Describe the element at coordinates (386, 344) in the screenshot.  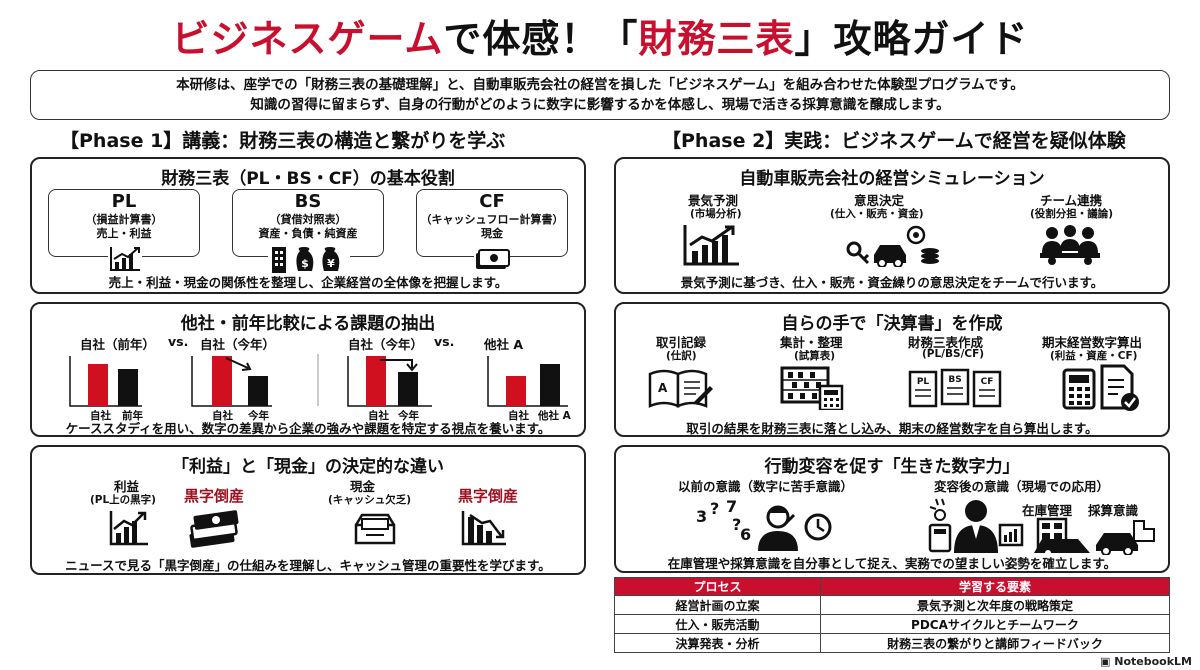
I see `compare-left-label: 自社（今年）` at that location.